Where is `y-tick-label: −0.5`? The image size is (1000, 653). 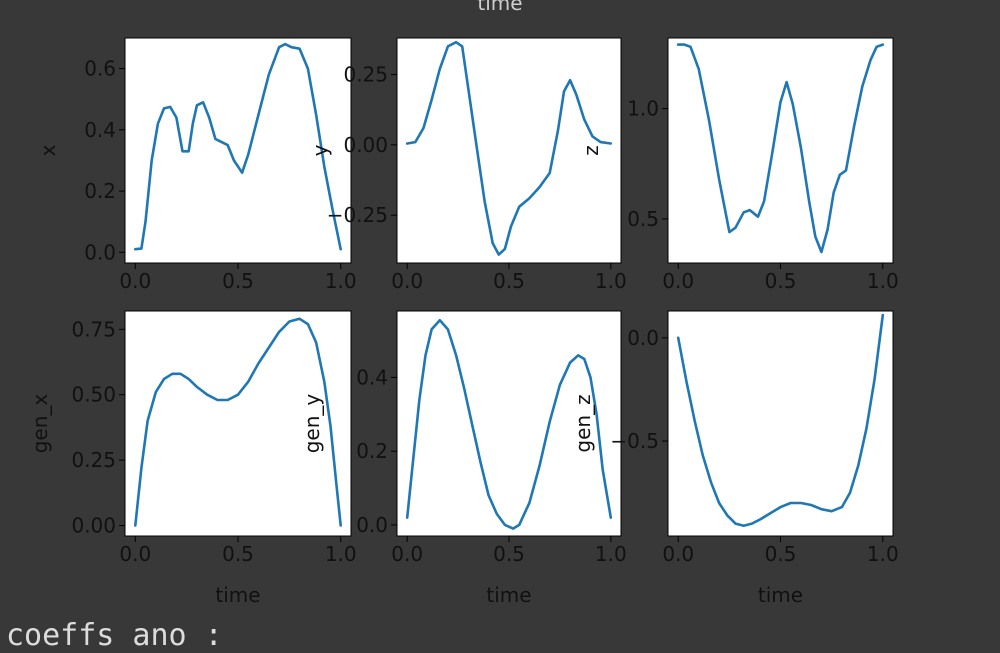
y-tick-label: −0.5 is located at coordinates (634, 441).